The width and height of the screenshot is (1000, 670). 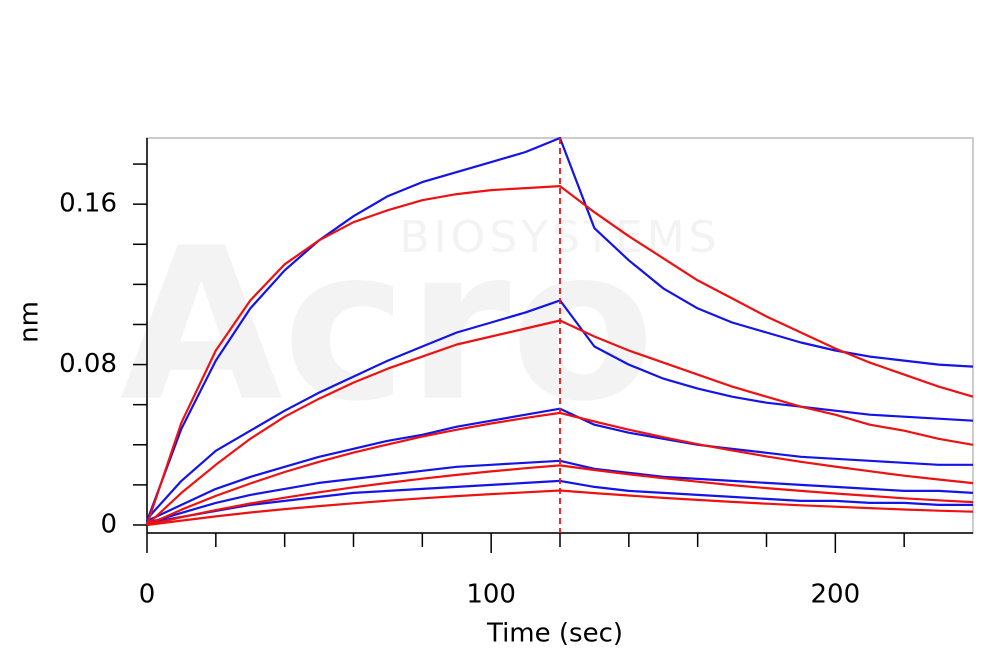 What do you see at coordinates (147, 595) in the screenshot?
I see `x-tick-label: 0` at bounding box center [147, 595].